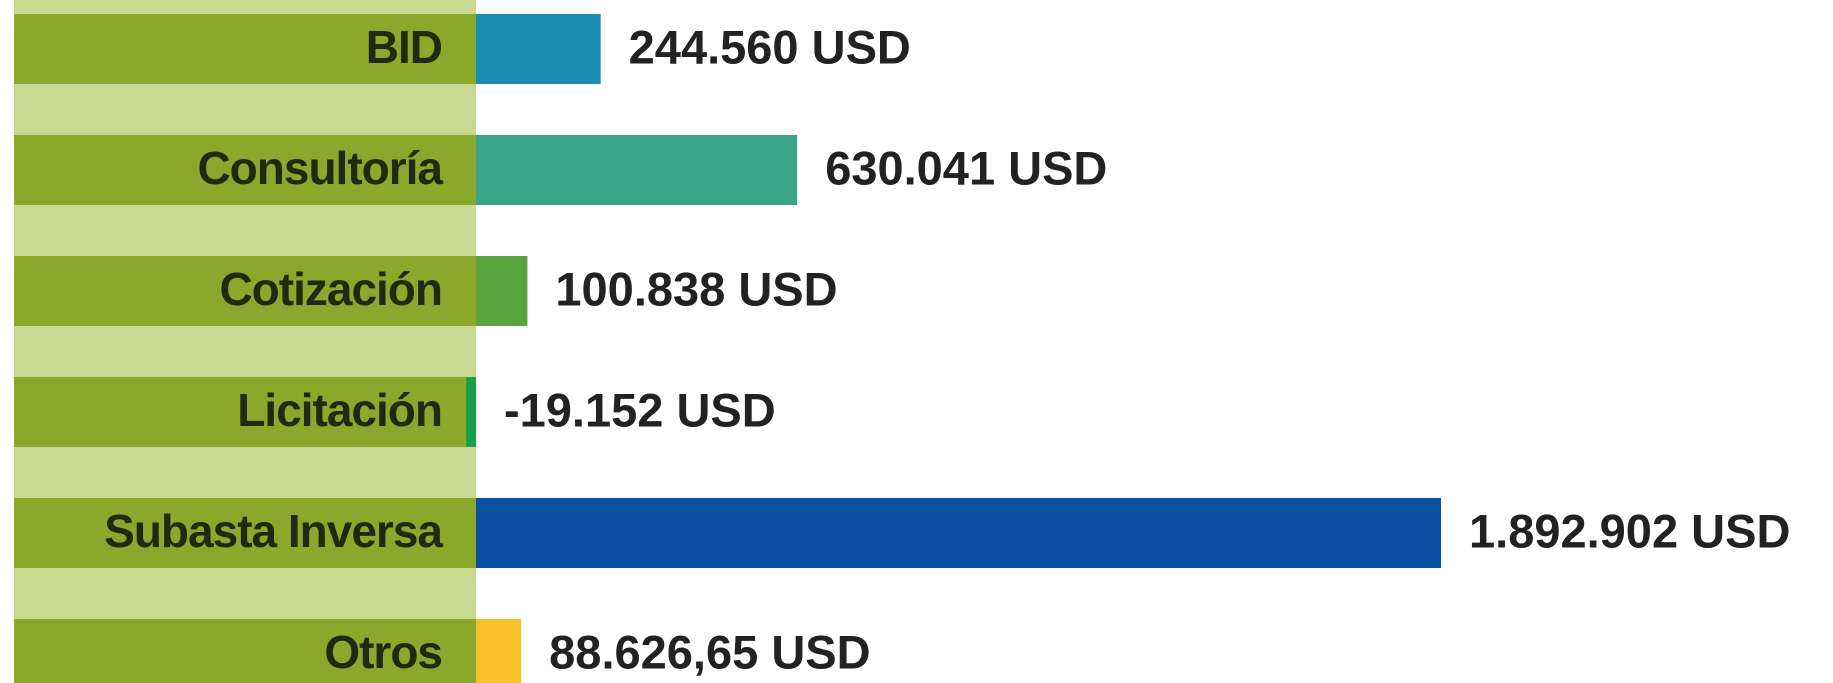 The width and height of the screenshot is (1833, 683). I want to click on value-label: 244.560 USD, so click(770, 46).